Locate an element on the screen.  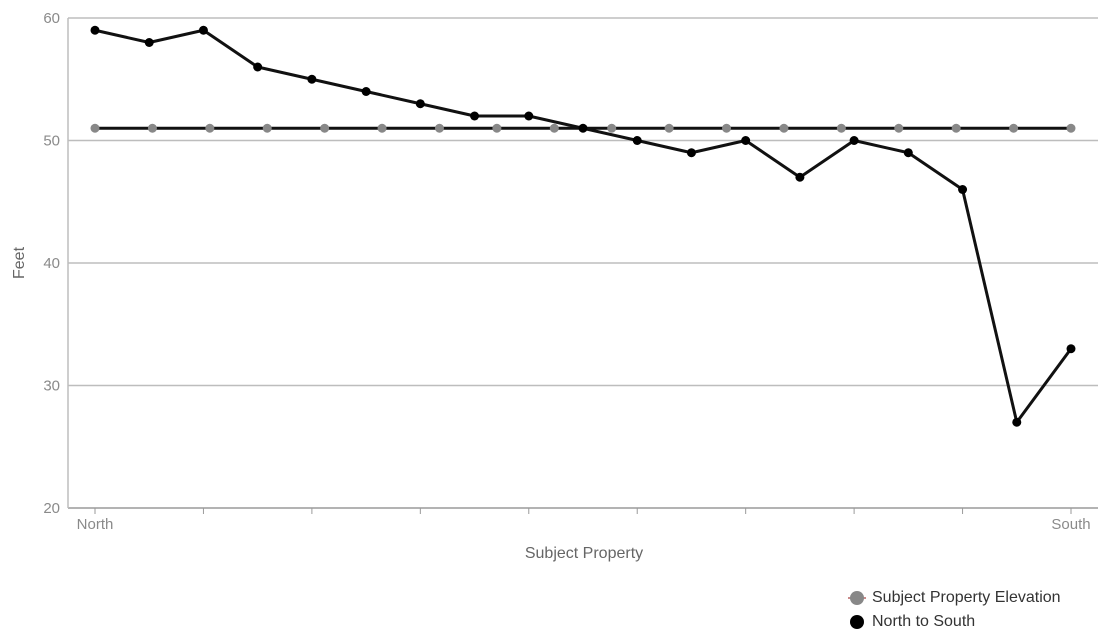
legend-label: North to South is located at coordinates (924, 621).